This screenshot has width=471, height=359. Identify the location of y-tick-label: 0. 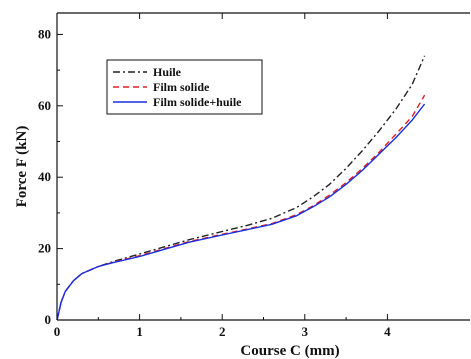
(48, 319).